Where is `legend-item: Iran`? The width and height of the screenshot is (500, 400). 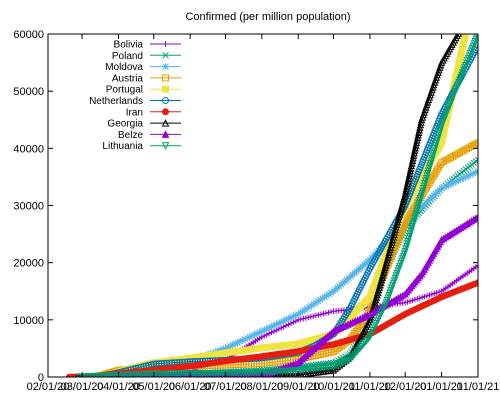 legend-item: Iran is located at coordinates (153, 112).